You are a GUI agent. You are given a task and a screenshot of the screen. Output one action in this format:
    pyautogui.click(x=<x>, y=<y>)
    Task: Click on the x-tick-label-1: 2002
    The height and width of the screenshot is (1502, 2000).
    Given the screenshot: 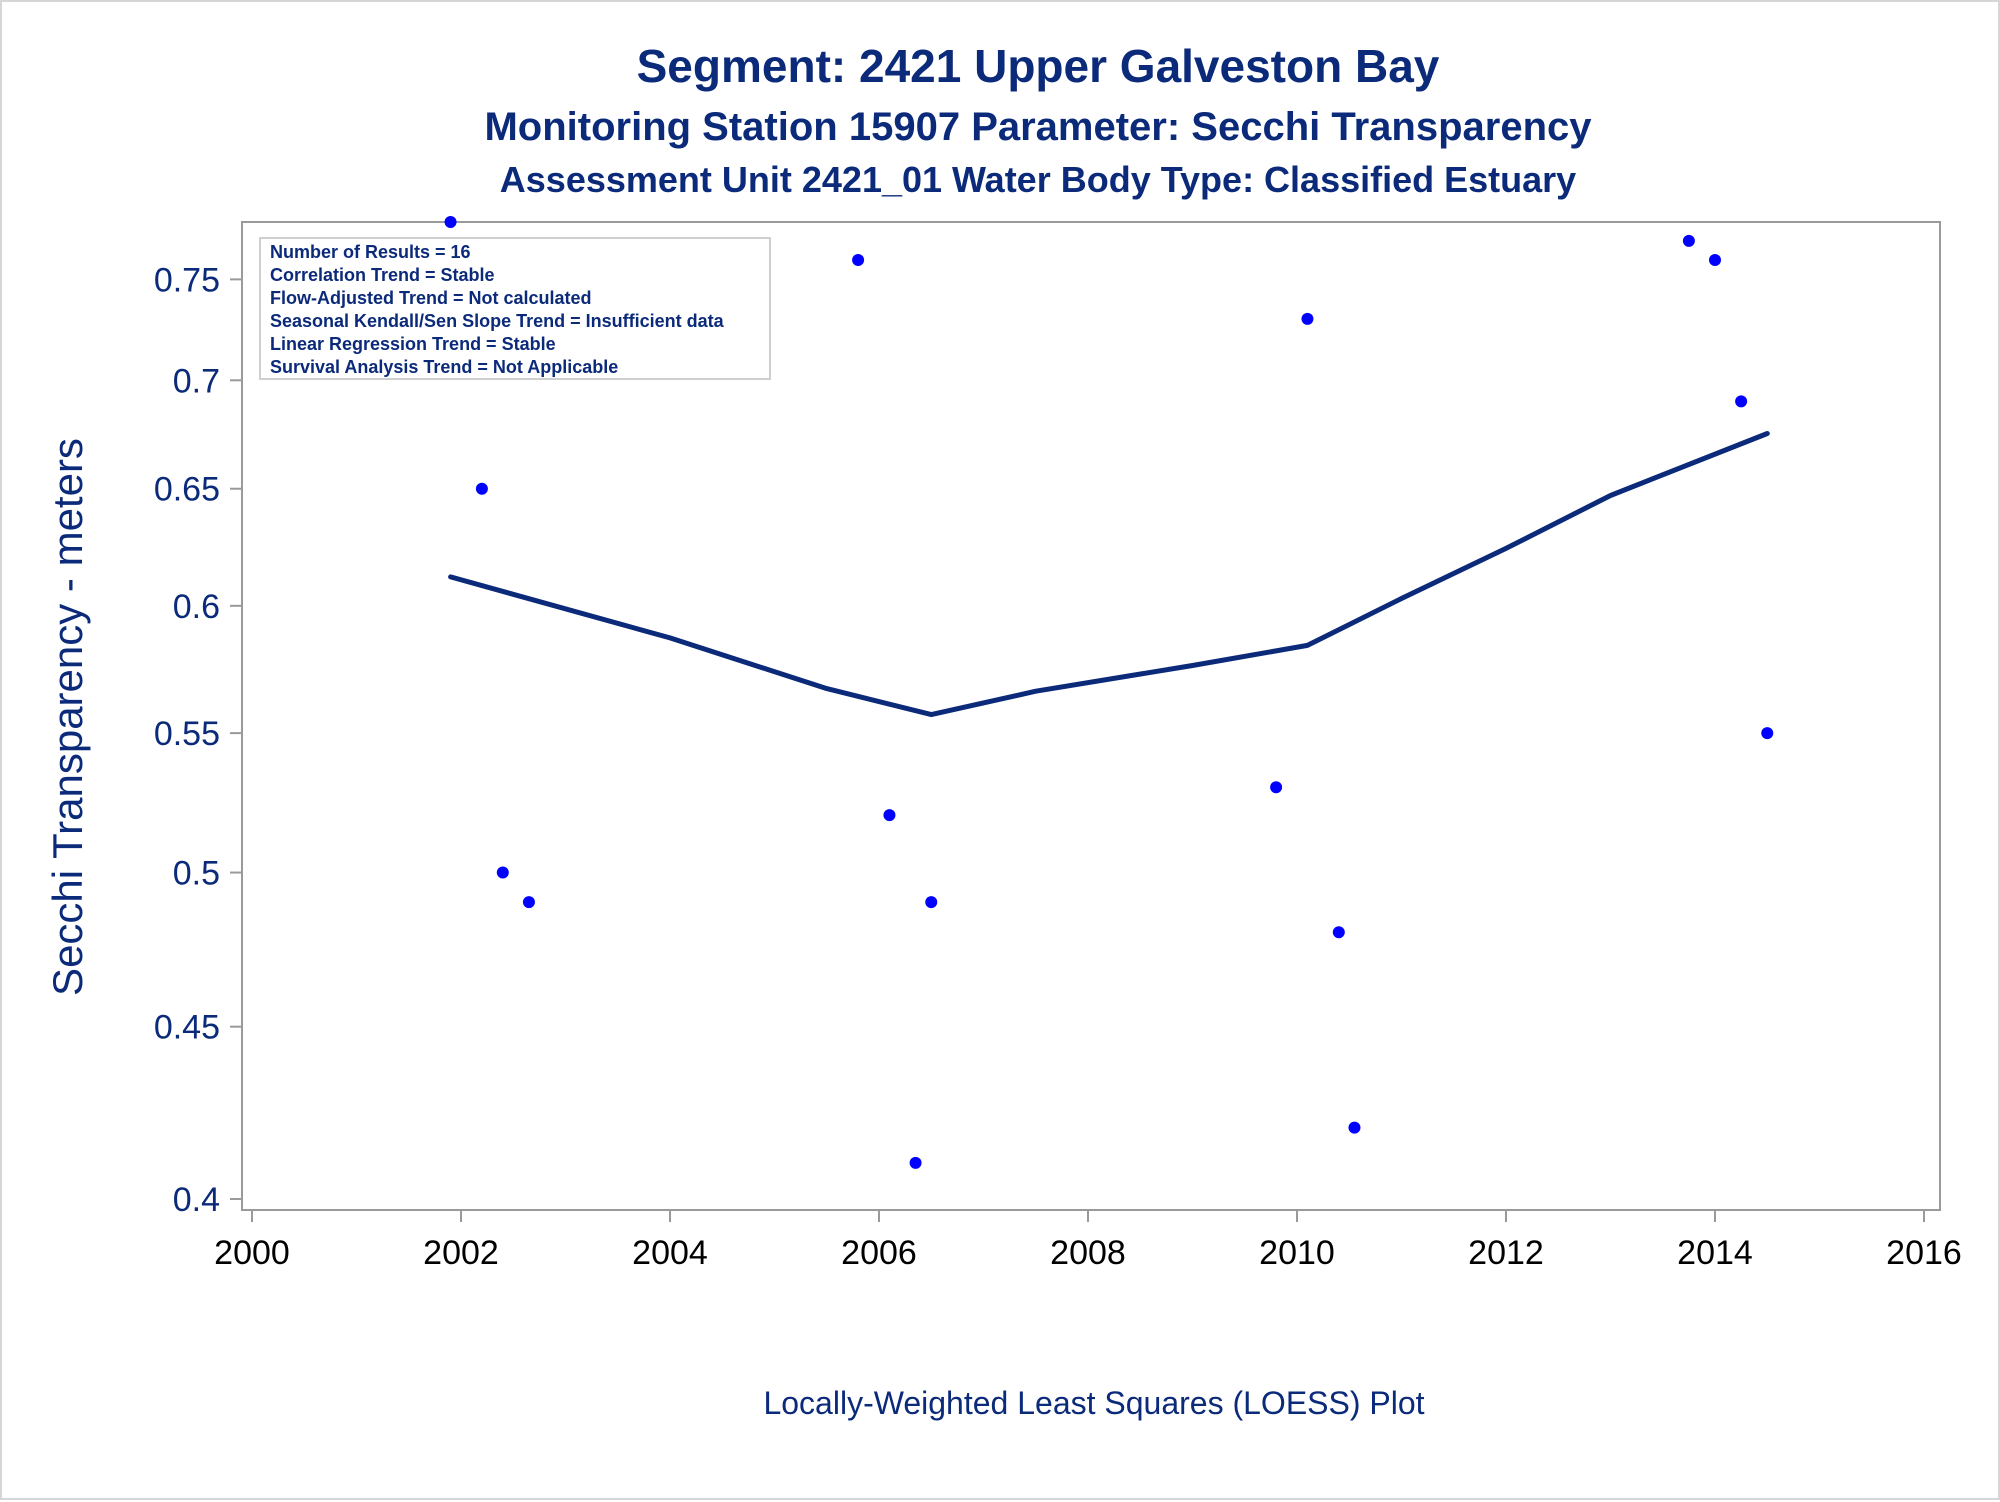 What is the action you would take?
    pyautogui.click(x=461, y=1253)
    